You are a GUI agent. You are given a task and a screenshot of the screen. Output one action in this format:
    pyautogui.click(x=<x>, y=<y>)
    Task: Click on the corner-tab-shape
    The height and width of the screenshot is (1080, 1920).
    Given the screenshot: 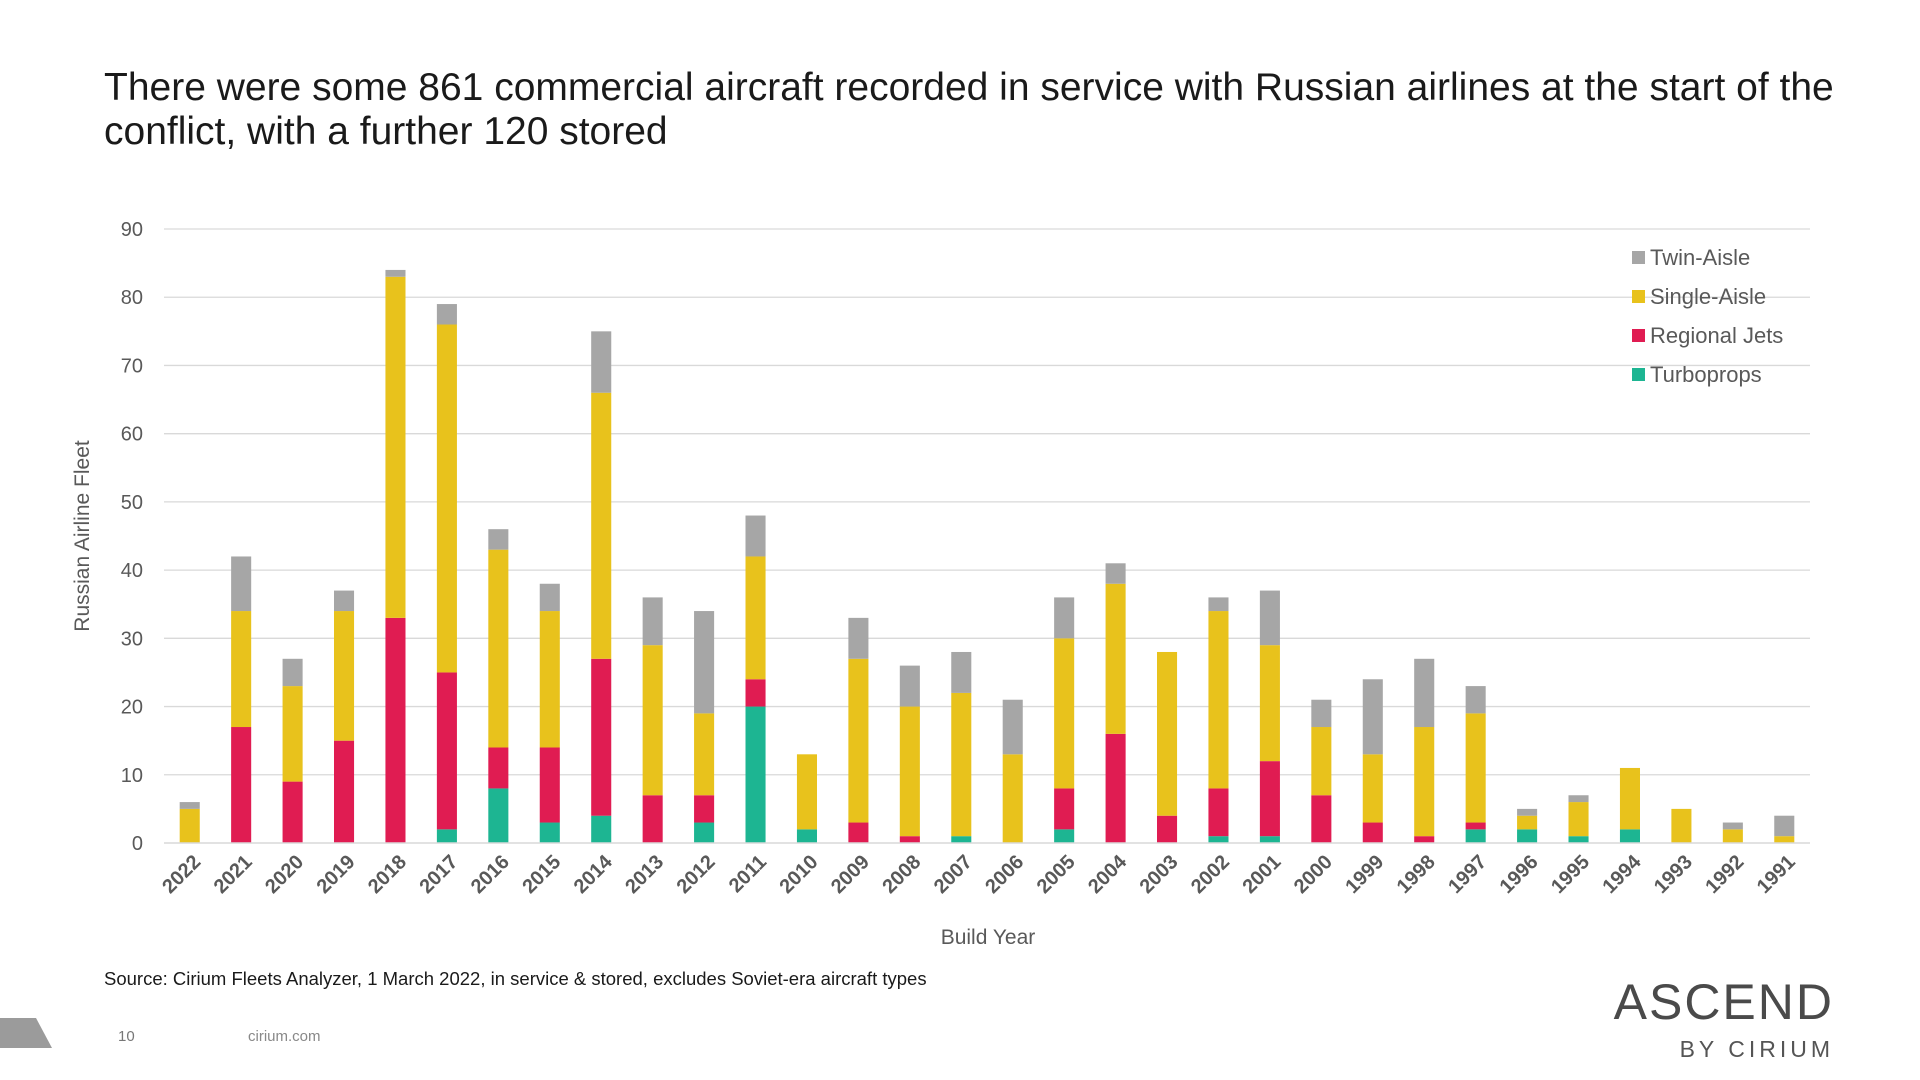 What is the action you would take?
    pyautogui.click(x=26, y=1033)
    